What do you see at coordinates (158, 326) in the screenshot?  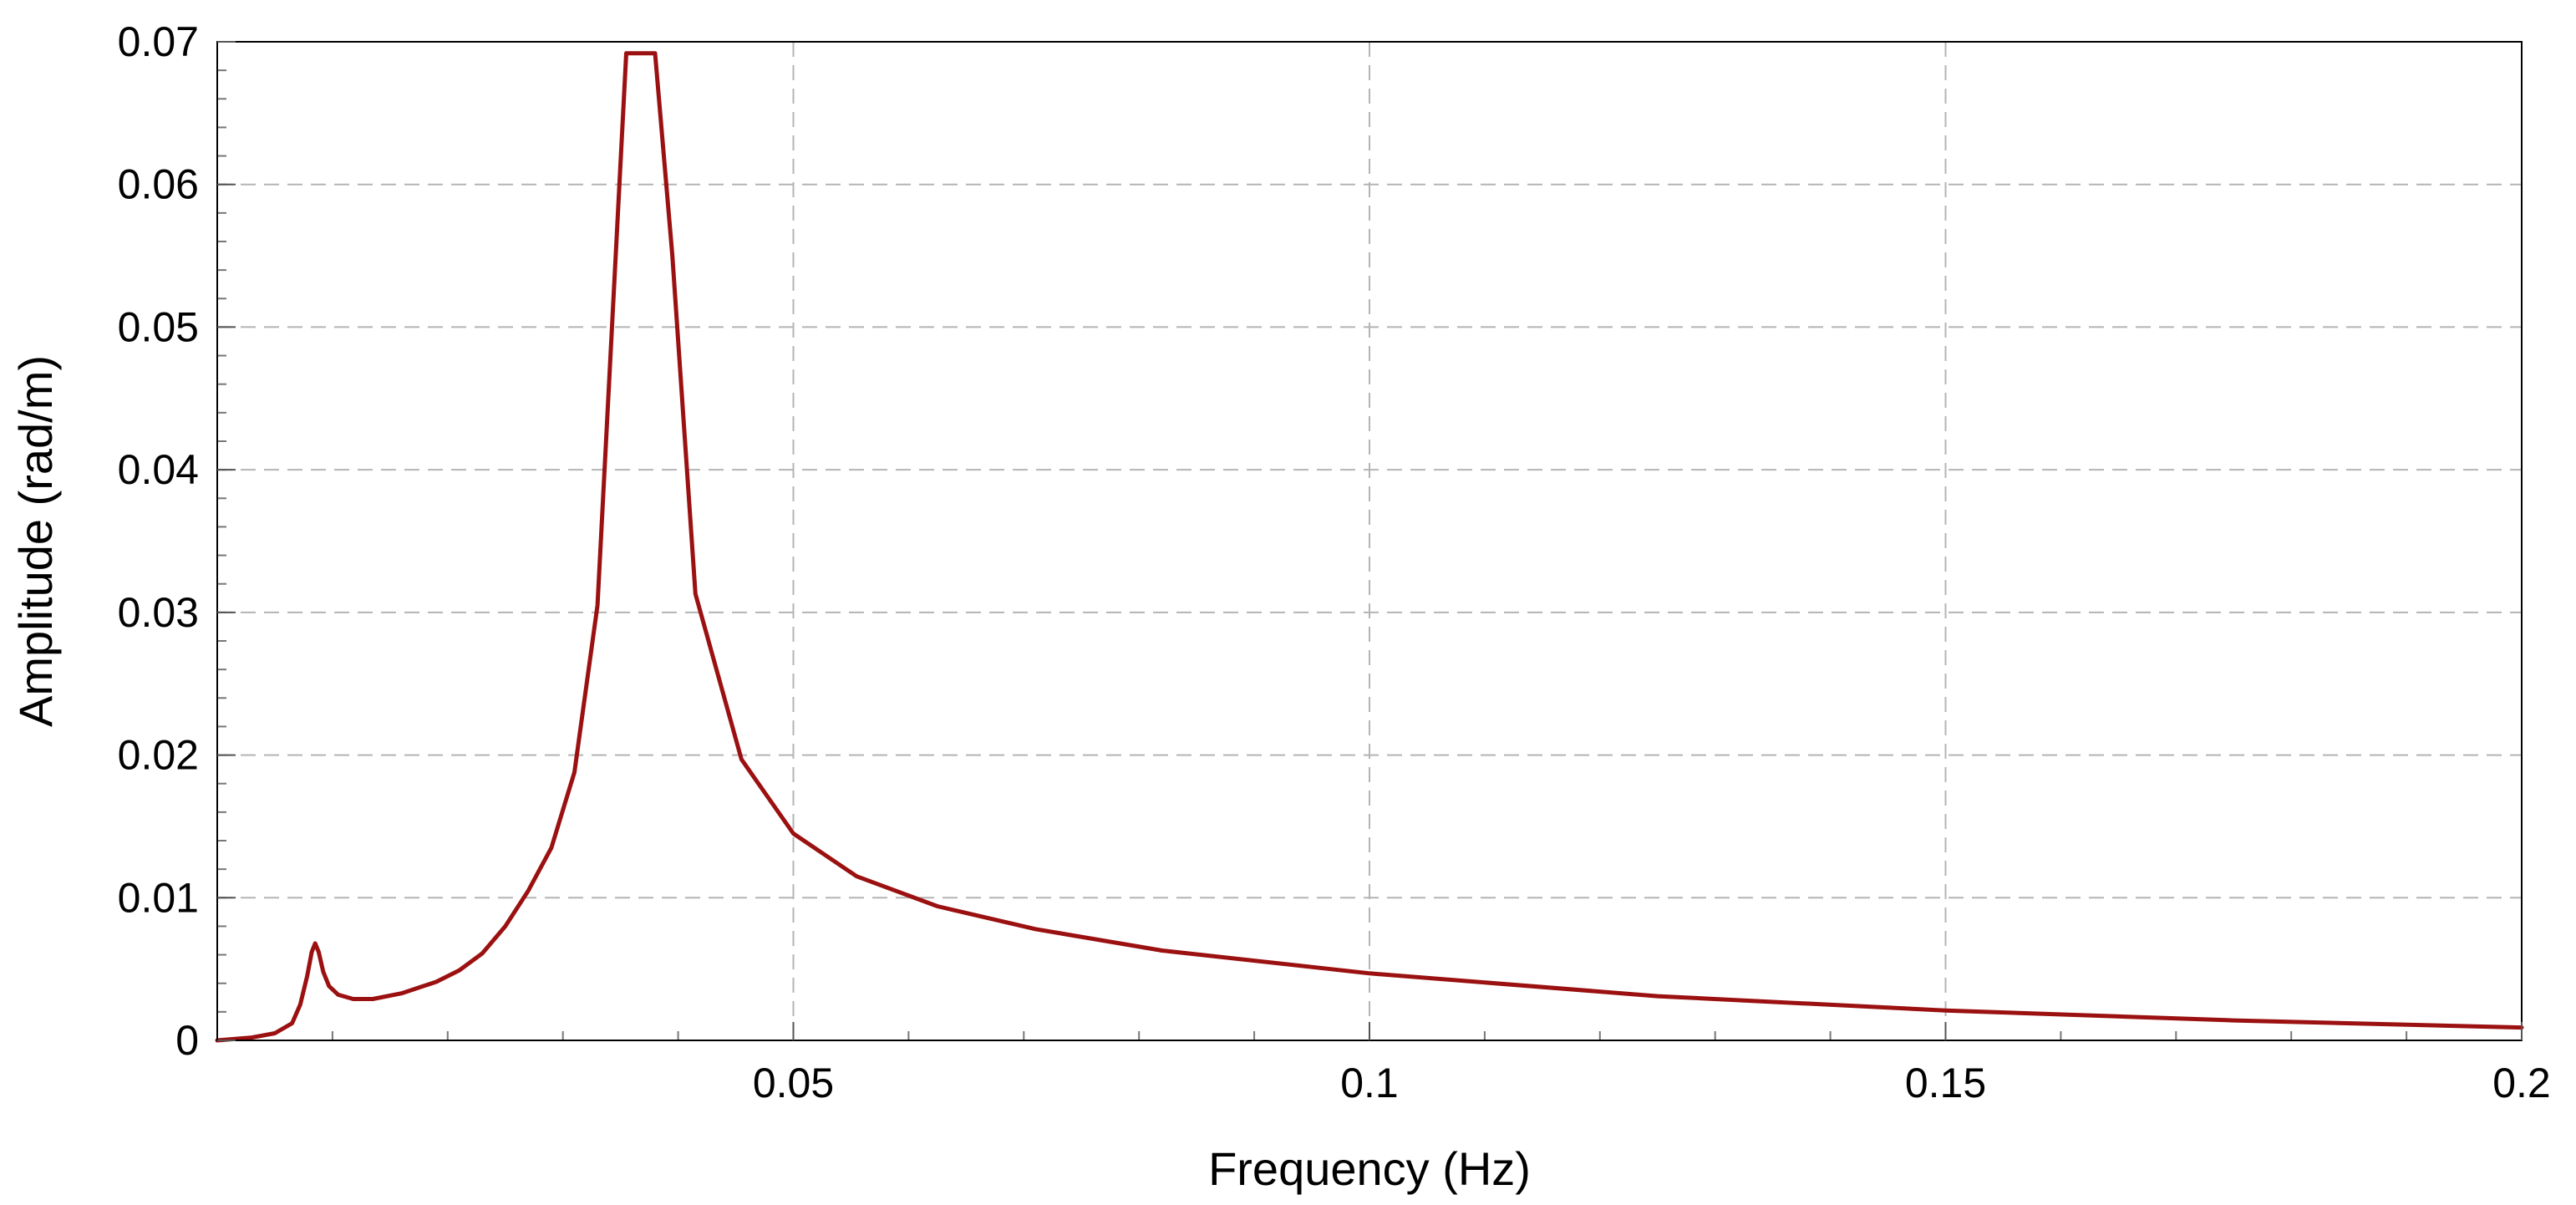 I see `y-tick-label: 0.05` at bounding box center [158, 326].